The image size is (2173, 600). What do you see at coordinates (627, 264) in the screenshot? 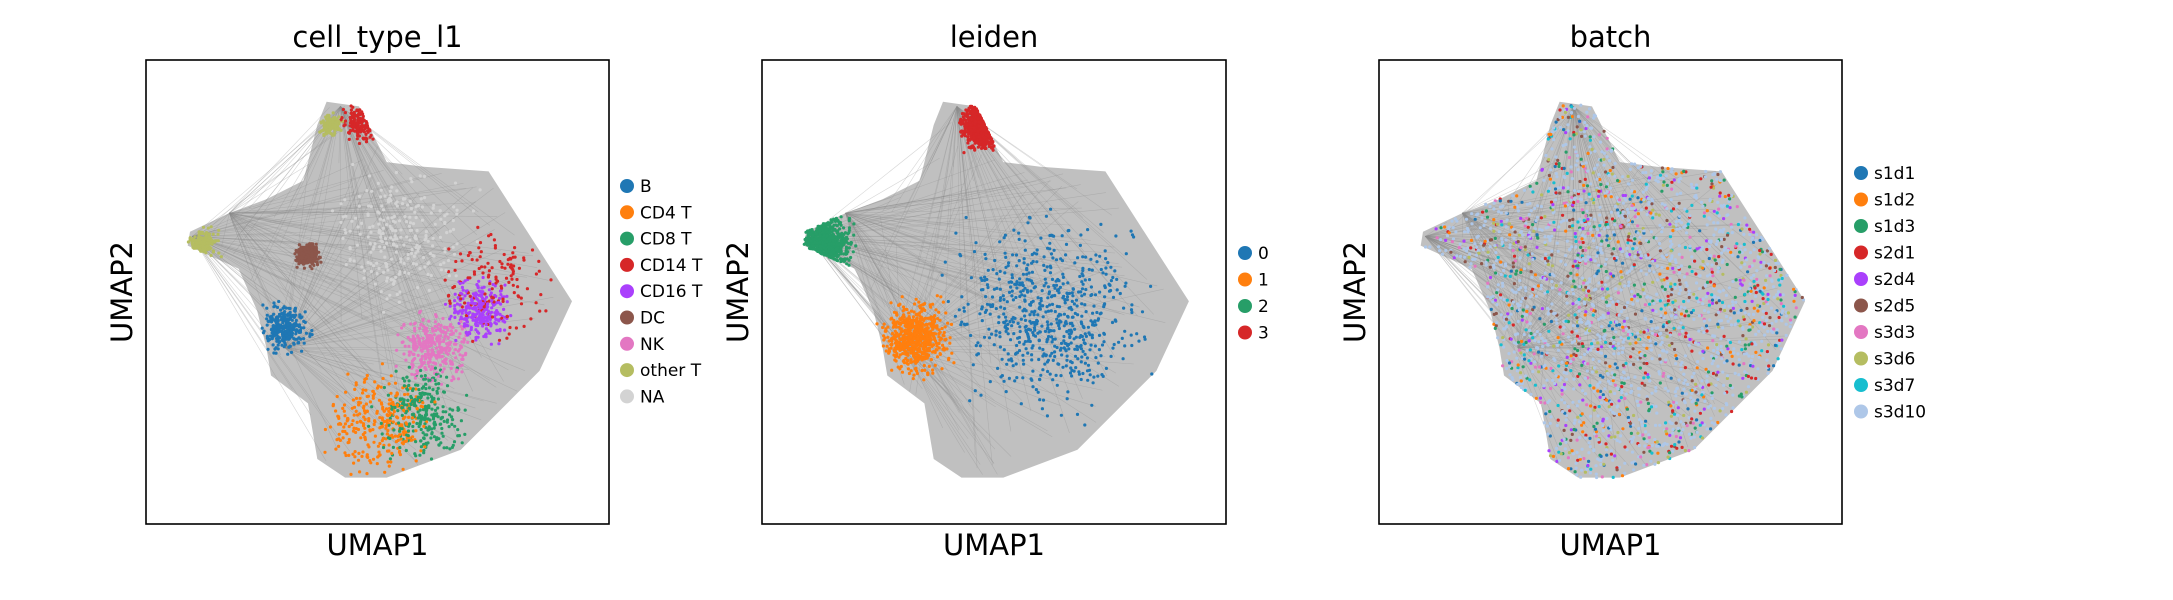
I see `legend-marker` at bounding box center [627, 264].